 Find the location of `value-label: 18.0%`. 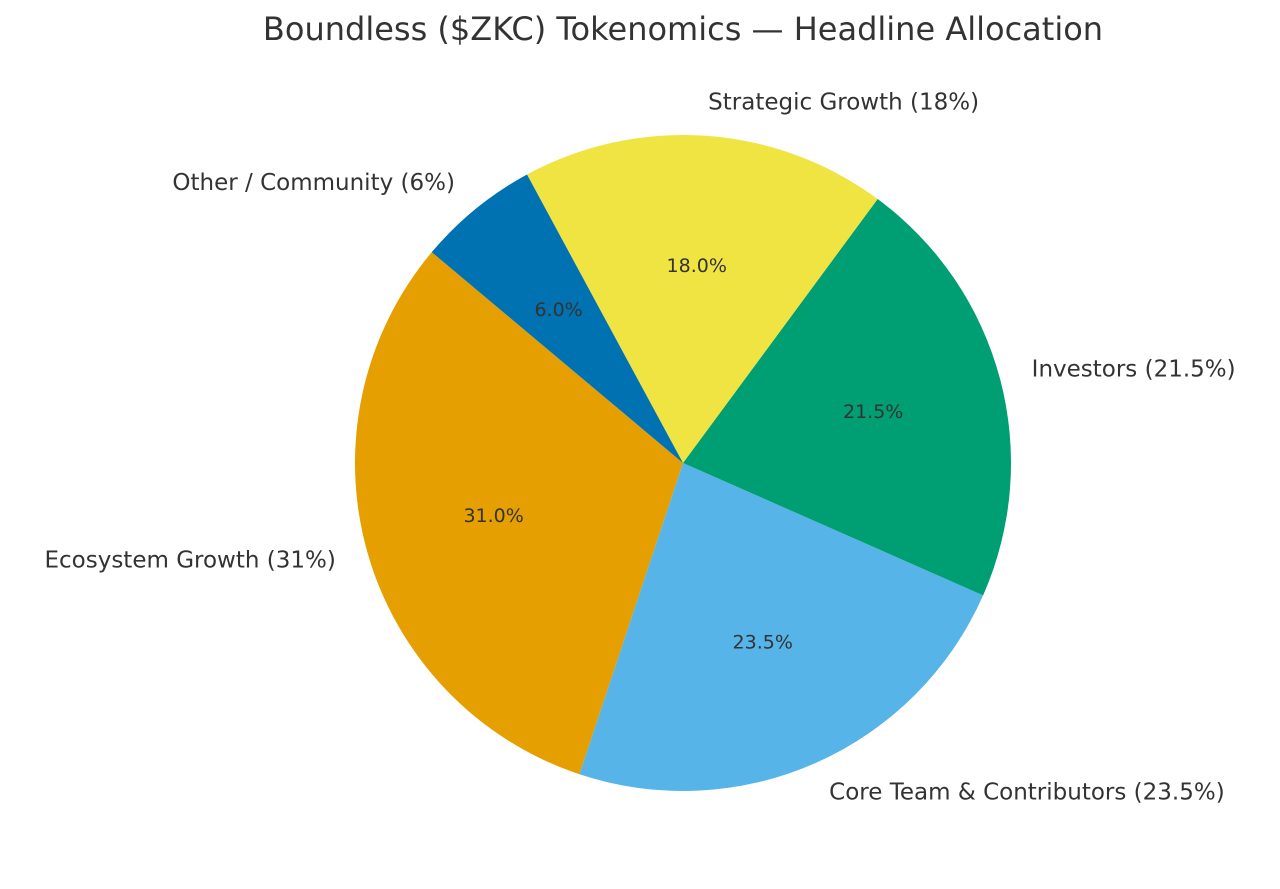

value-label: 18.0% is located at coordinates (697, 266).